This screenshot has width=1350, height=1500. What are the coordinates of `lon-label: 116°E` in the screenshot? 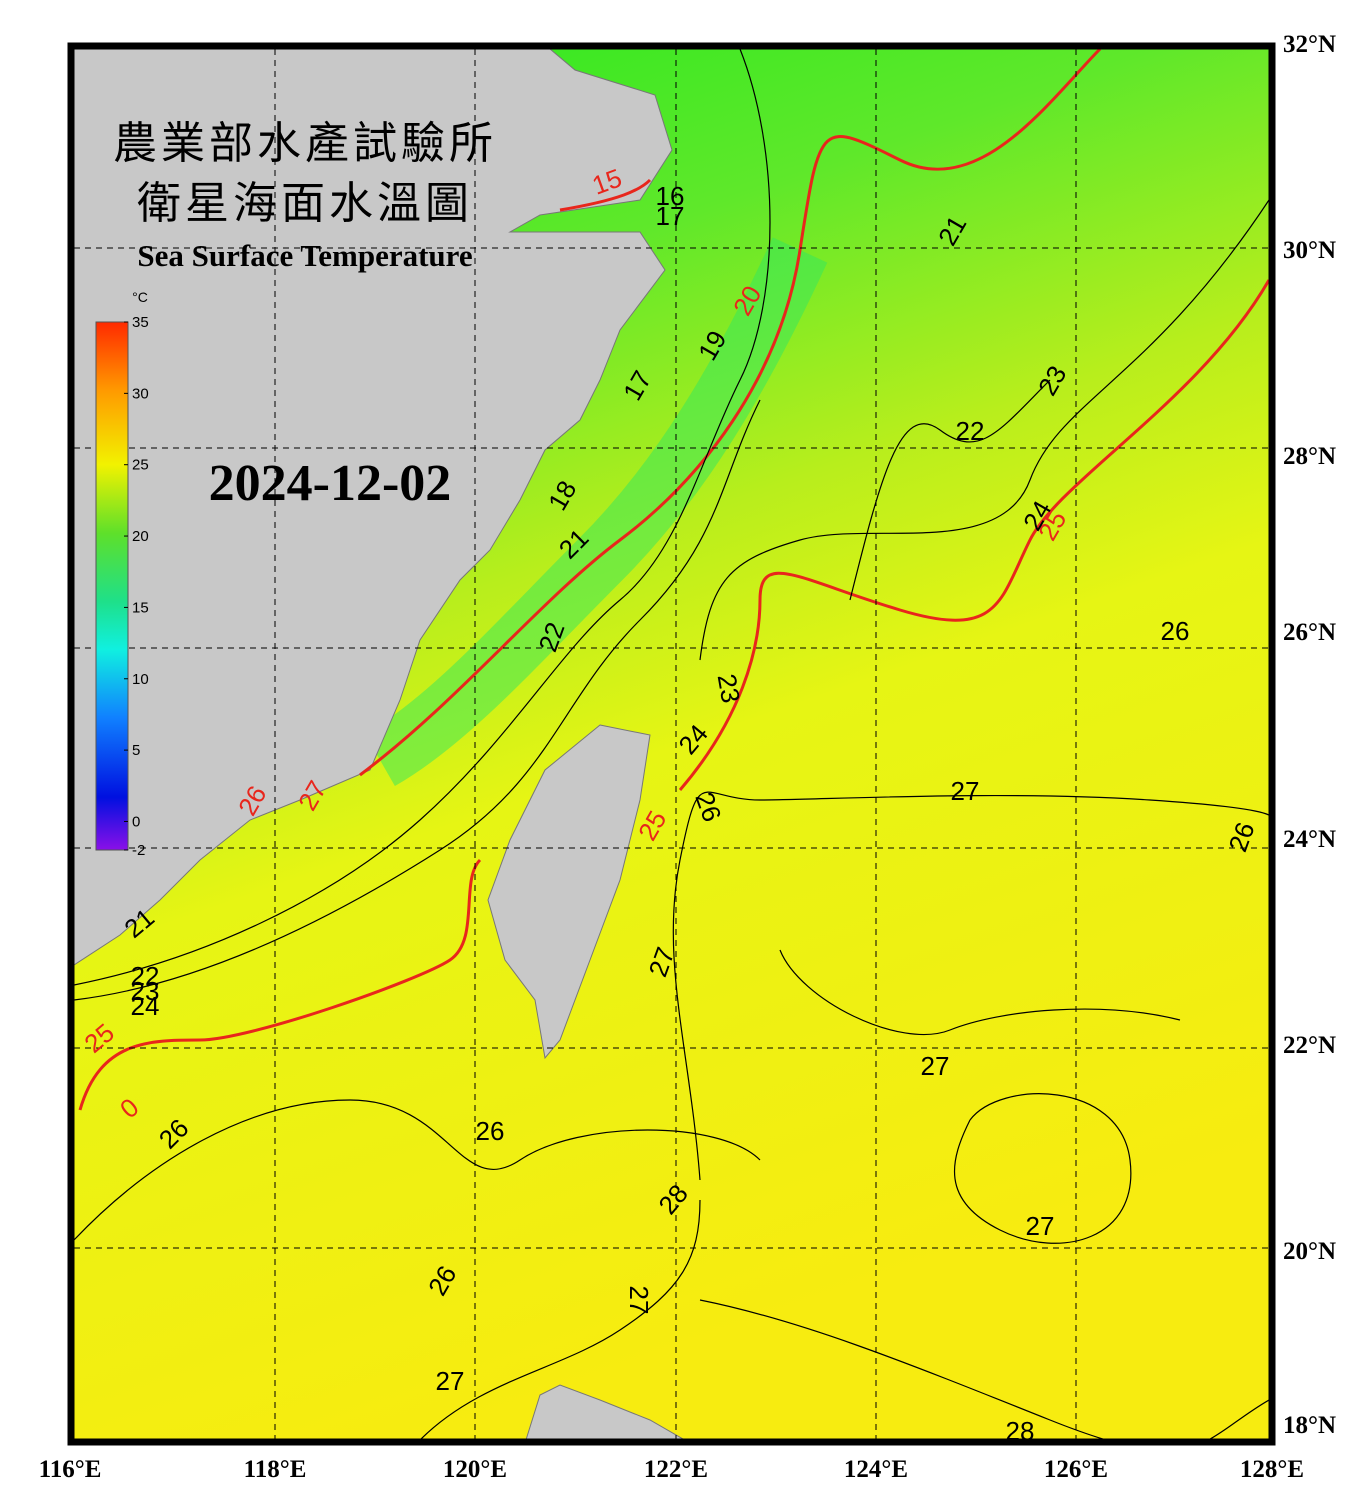 It's located at (70, 1469).